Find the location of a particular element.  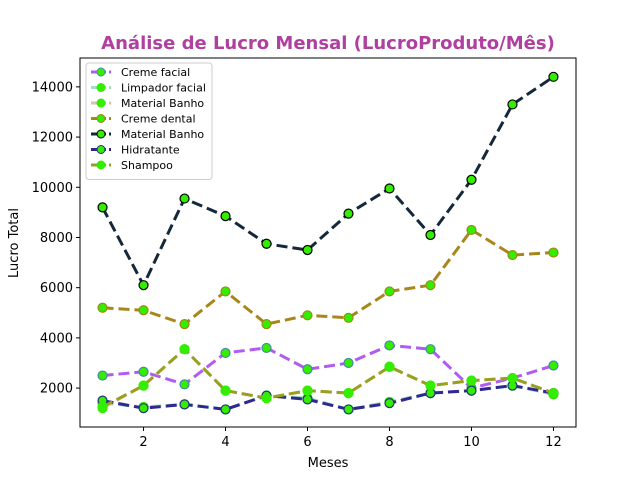

y-axis: 2000 4000 6000 8000 10000 12000 14000 is located at coordinates (56, 238).